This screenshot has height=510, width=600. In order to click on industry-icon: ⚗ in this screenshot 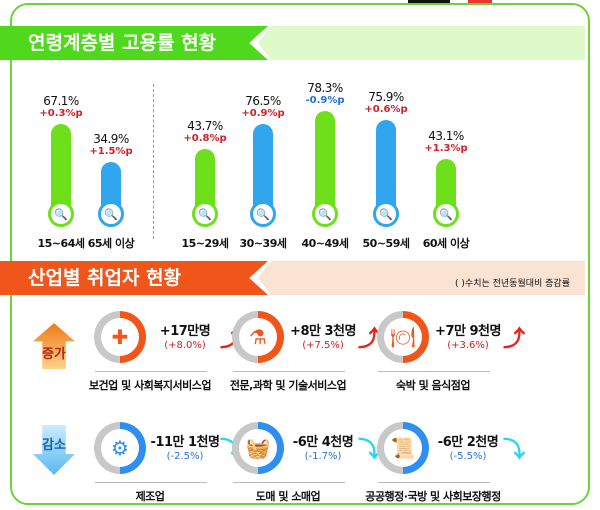, I will do `click(258, 337)`.